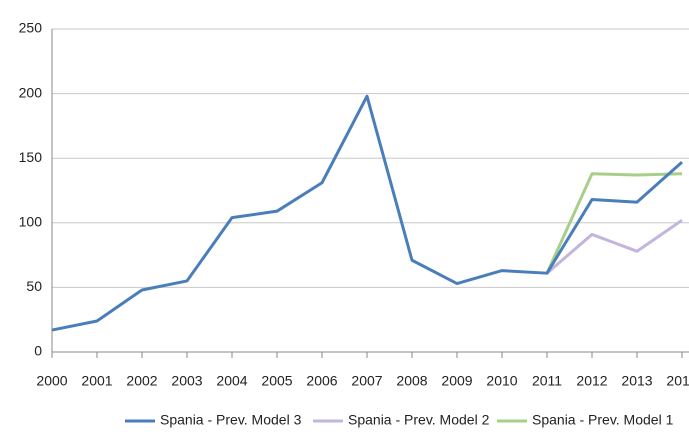  What do you see at coordinates (31, 157) in the screenshot?
I see `y-tick-label: 150` at bounding box center [31, 157].